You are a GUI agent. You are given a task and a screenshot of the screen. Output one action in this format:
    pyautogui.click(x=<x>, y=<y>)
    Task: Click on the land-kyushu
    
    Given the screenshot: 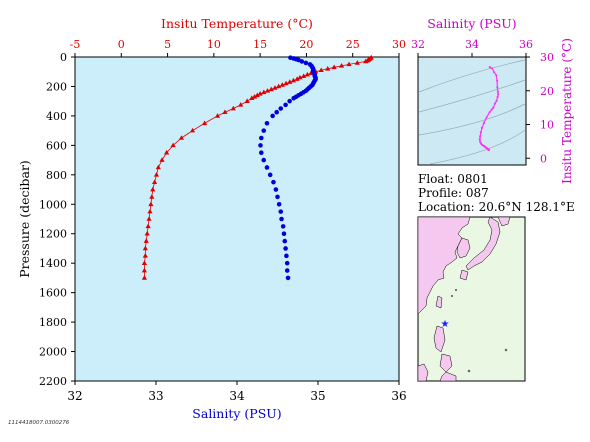 What is the action you would take?
    pyautogui.click(x=464, y=275)
    